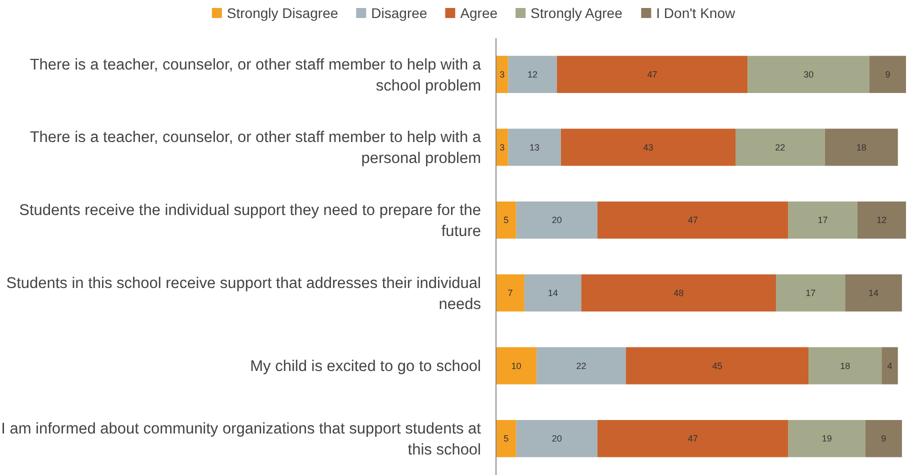 The height and width of the screenshot is (475, 907). I want to click on y-tick-label: My child is excited to go to school, so click(365, 367).